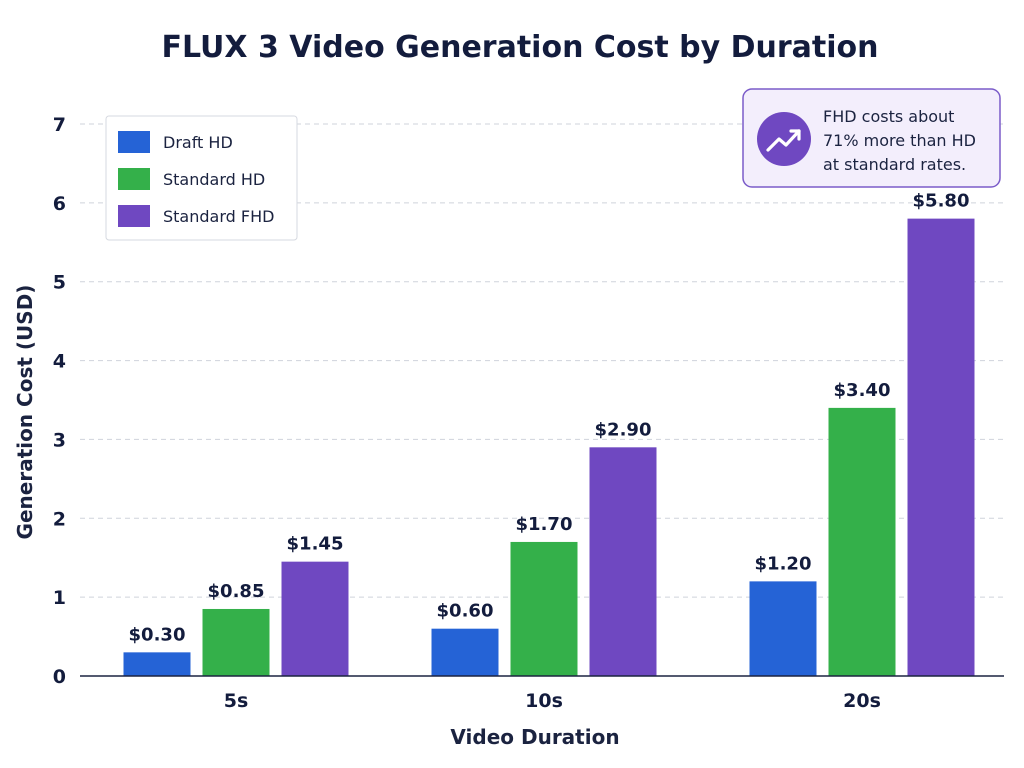 This screenshot has height=768, width=1024. What do you see at coordinates (623, 561) in the screenshot?
I see `bar-standard-fhd-10s` at bounding box center [623, 561].